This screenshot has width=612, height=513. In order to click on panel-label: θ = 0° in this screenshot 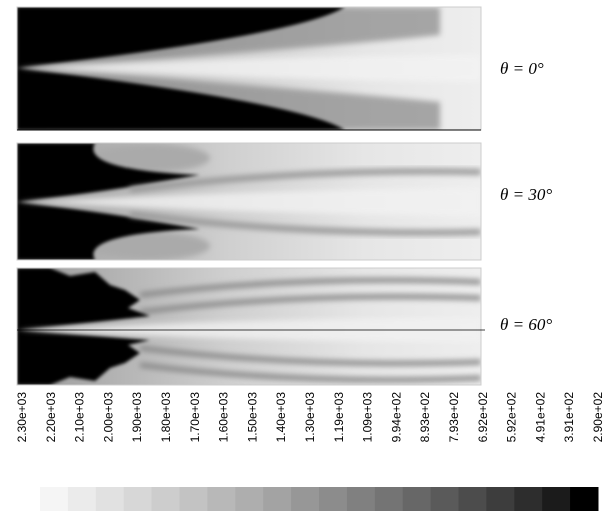, I will do `click(522, 68)`.